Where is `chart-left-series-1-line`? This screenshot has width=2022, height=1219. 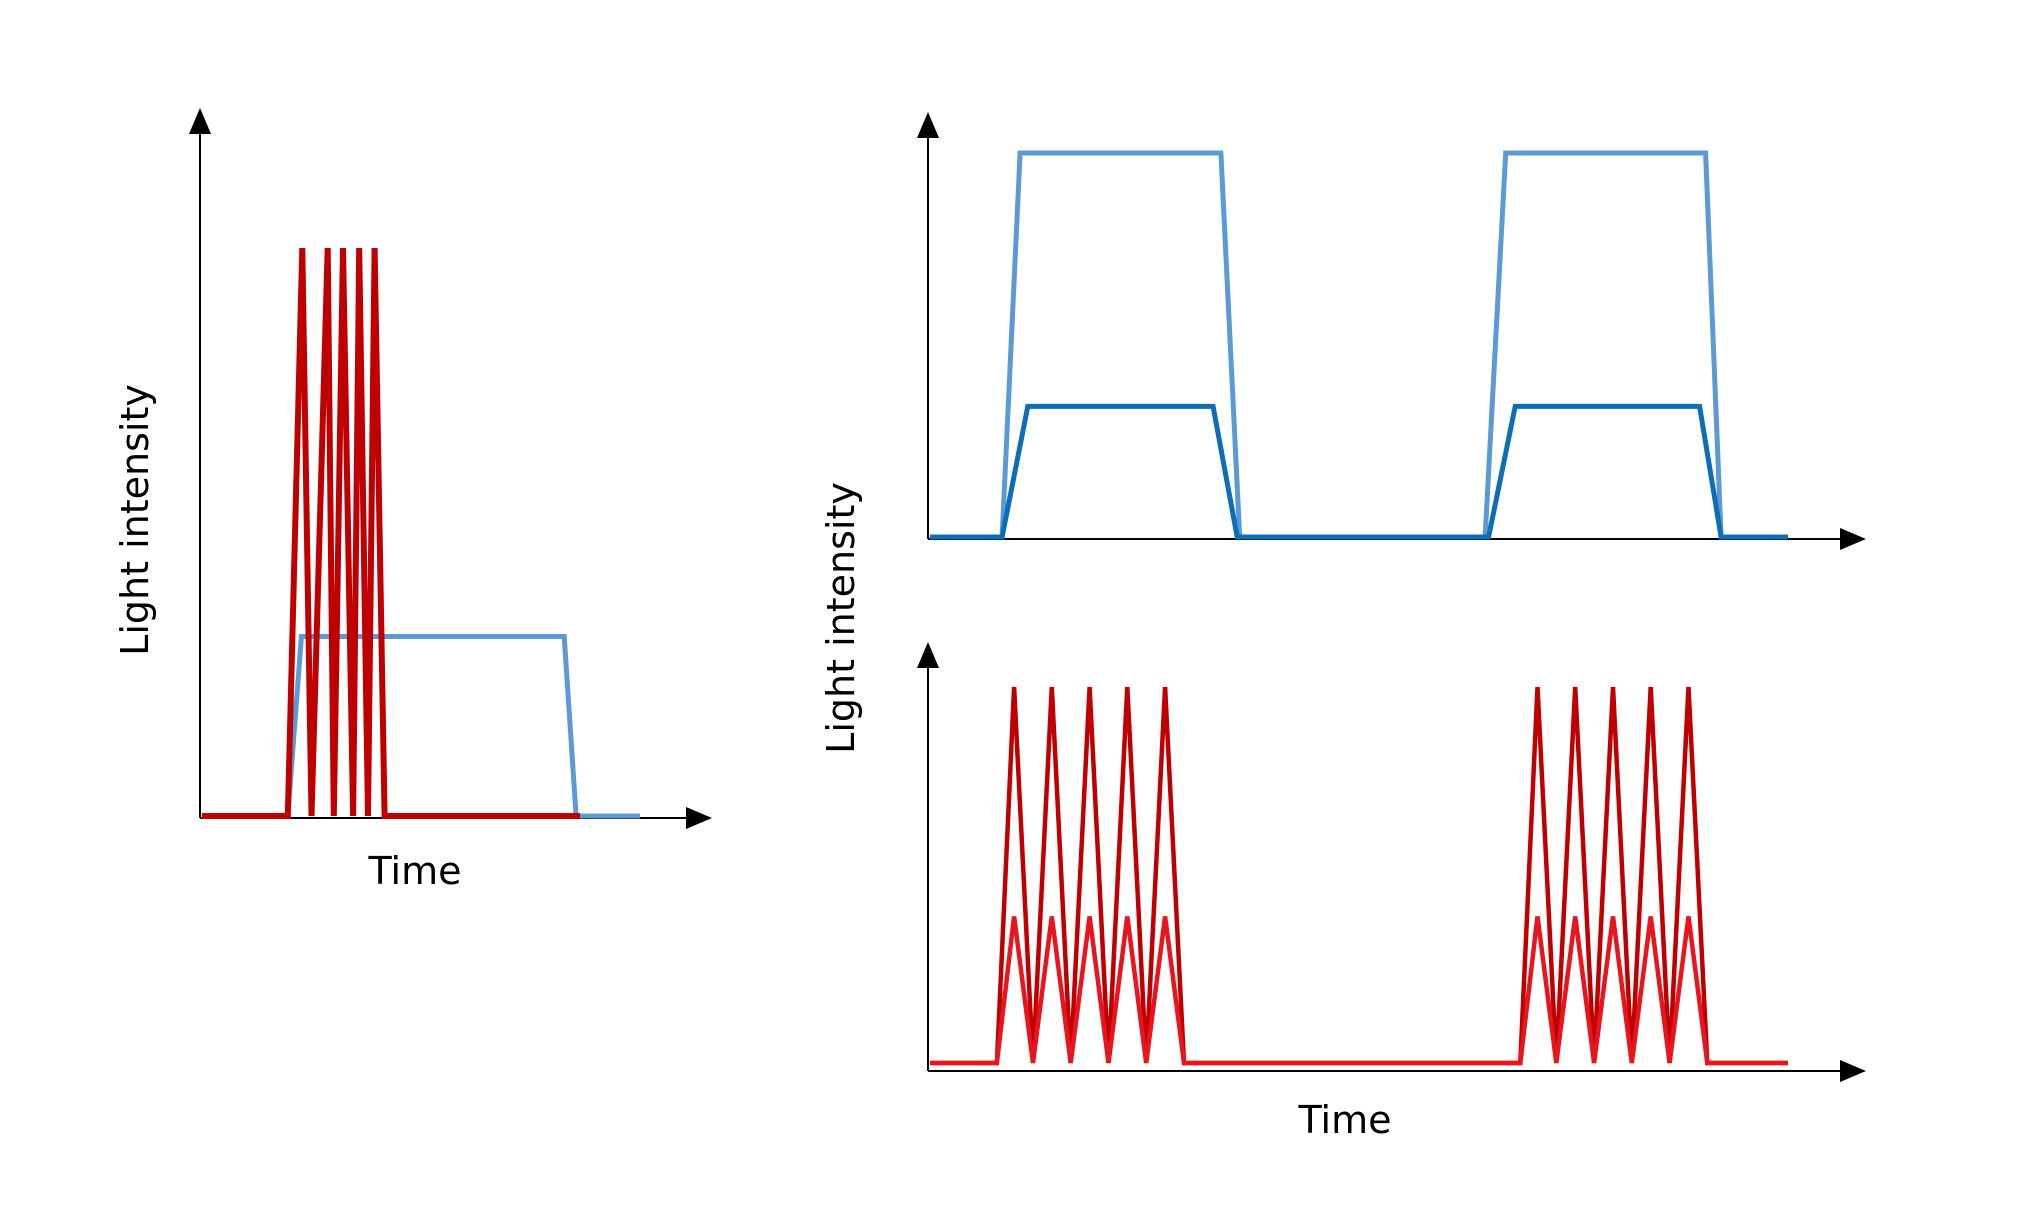
chart-left-series-1-line is located at coordinates (421, 726).